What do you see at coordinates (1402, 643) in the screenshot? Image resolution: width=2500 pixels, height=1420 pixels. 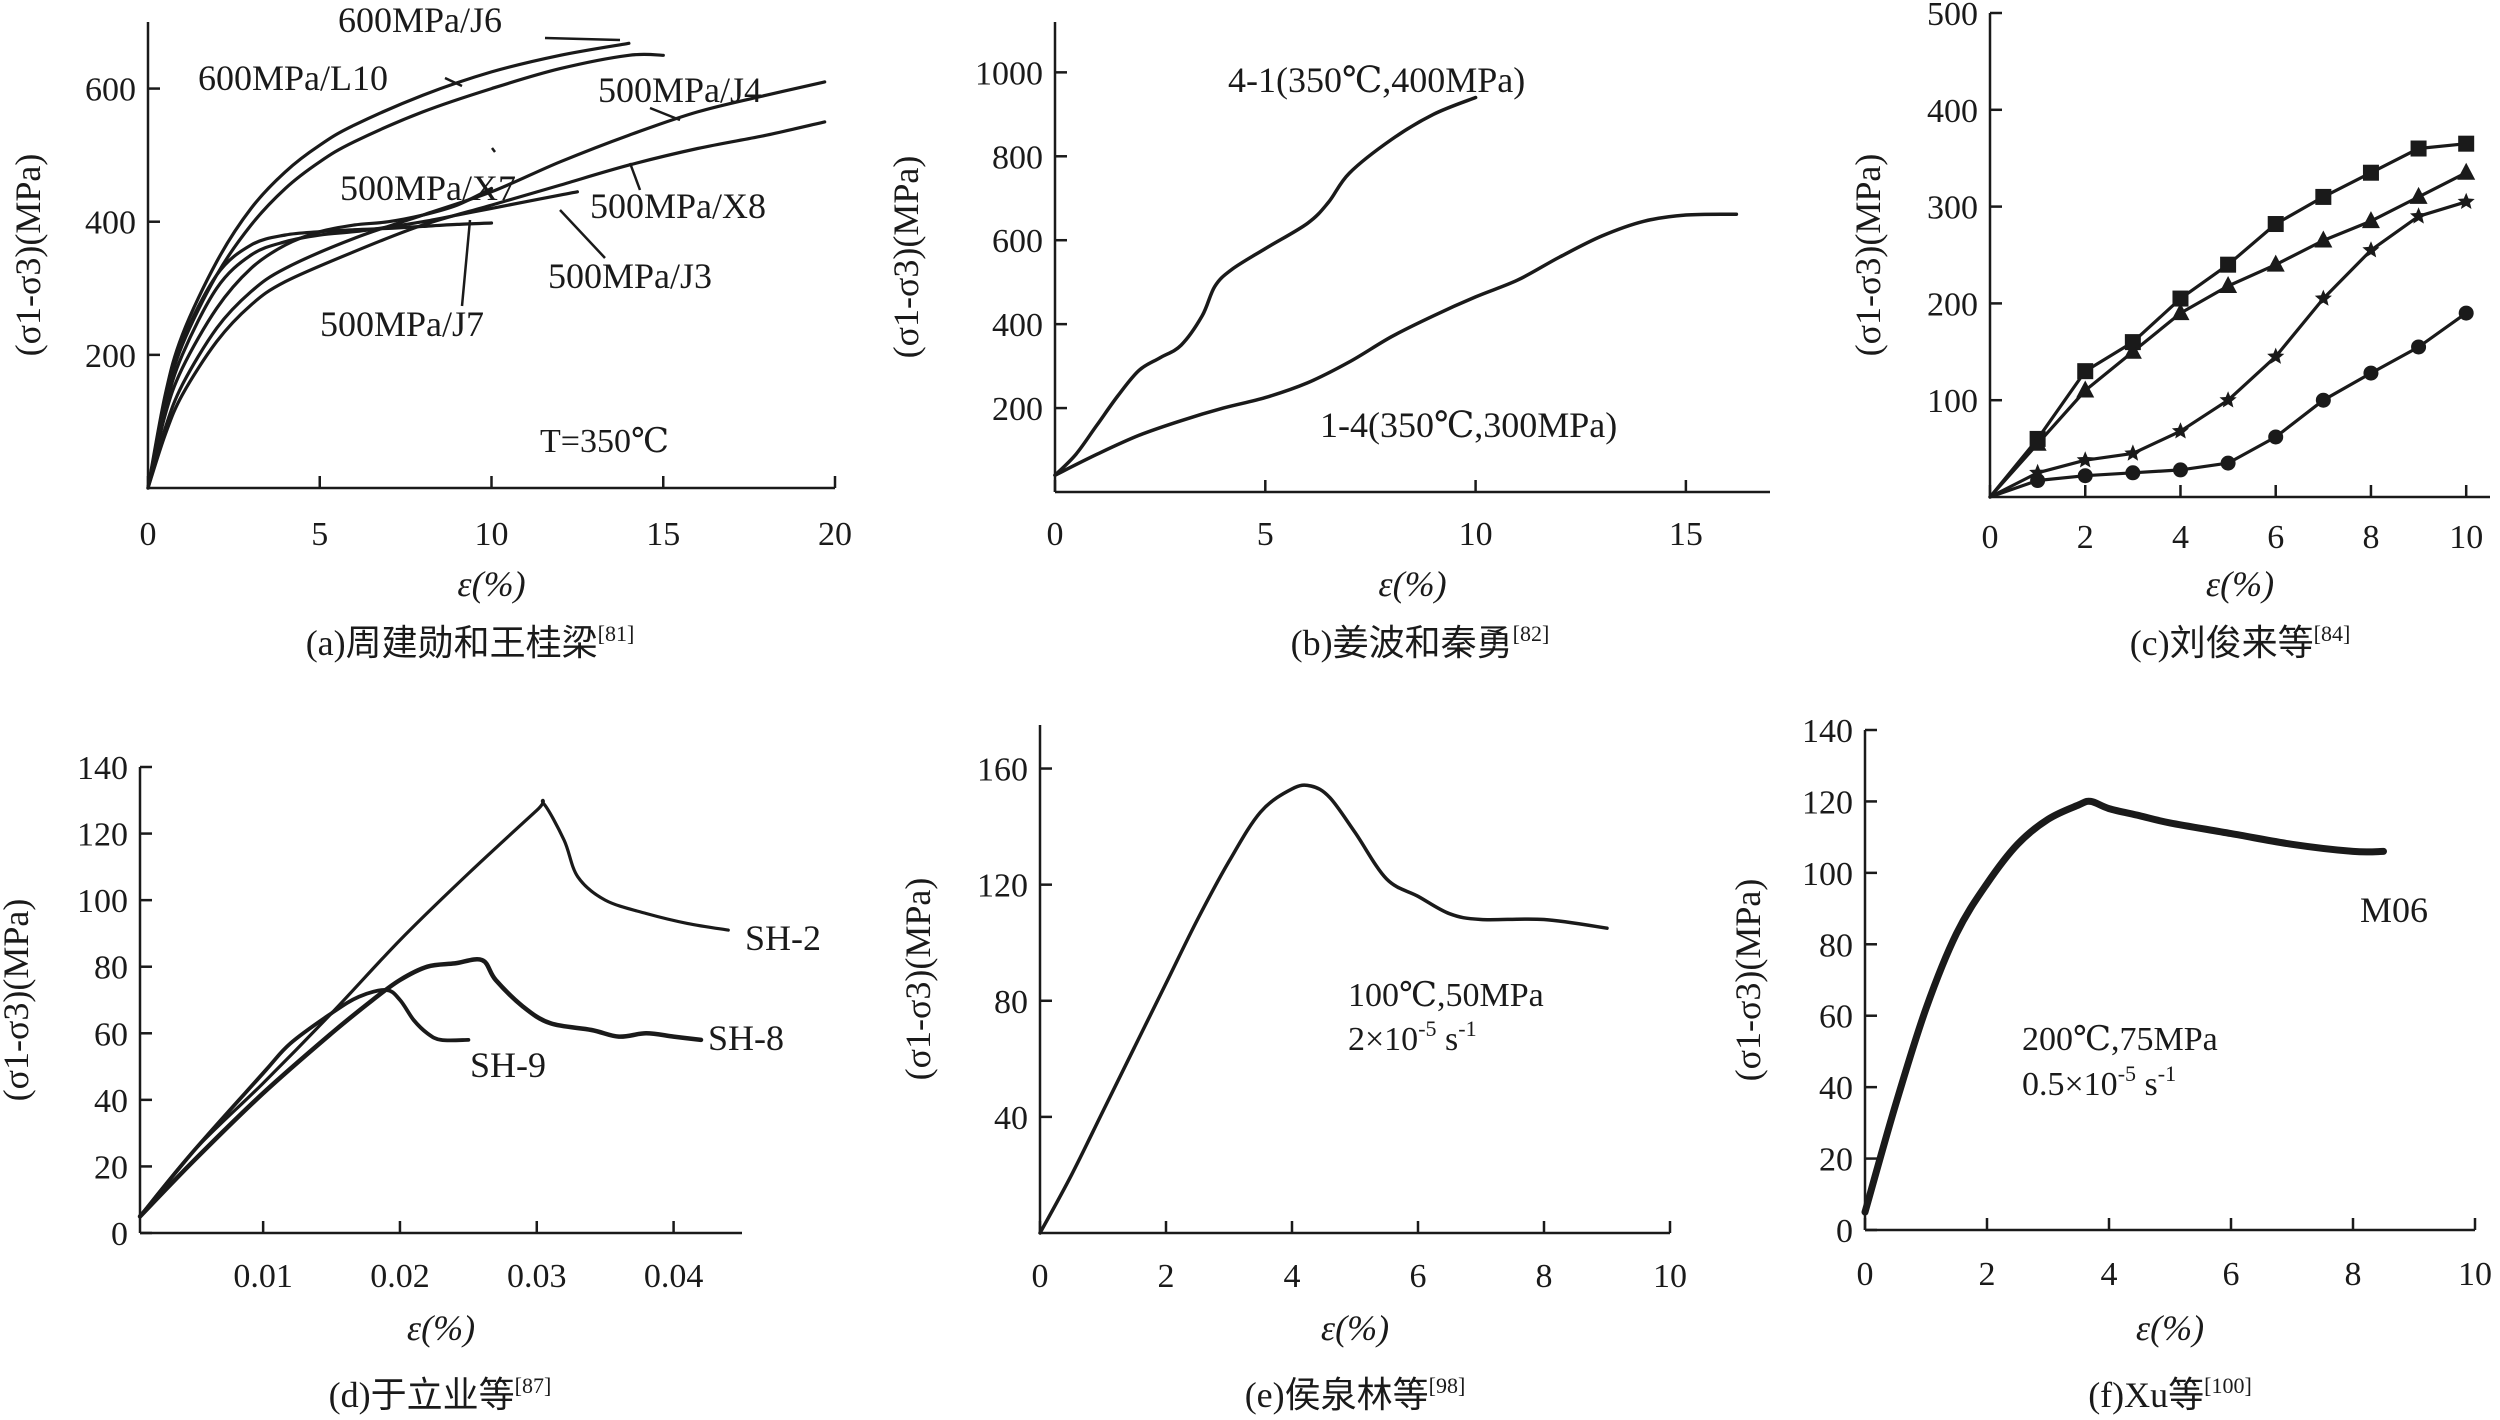 I see `caption-text: (b)姜波和秦勇` at bounding box center [1402, 643].